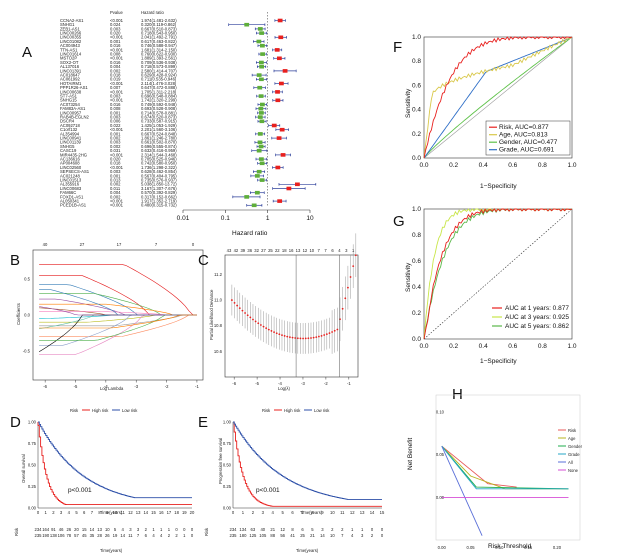  Describe the element at coordinates (159, 196) in the screenshot. I see `gene-hr-text: 0.317(0.152-0.662)` at that location.